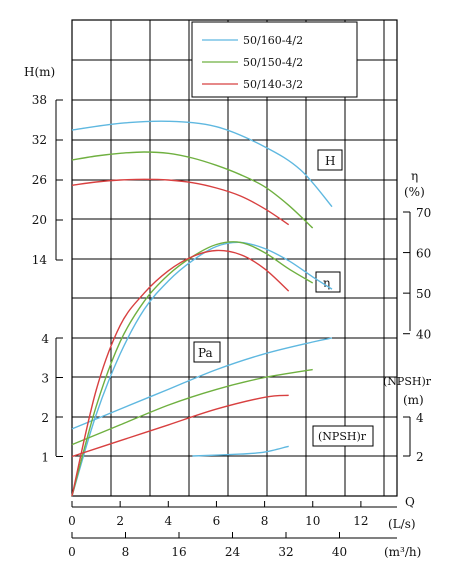 The height and width of the screenshot is (580, 457). Describe the element at coordinates (217, 521) in the screenshot. I see `x-tick-label-ls: 6` at that location.